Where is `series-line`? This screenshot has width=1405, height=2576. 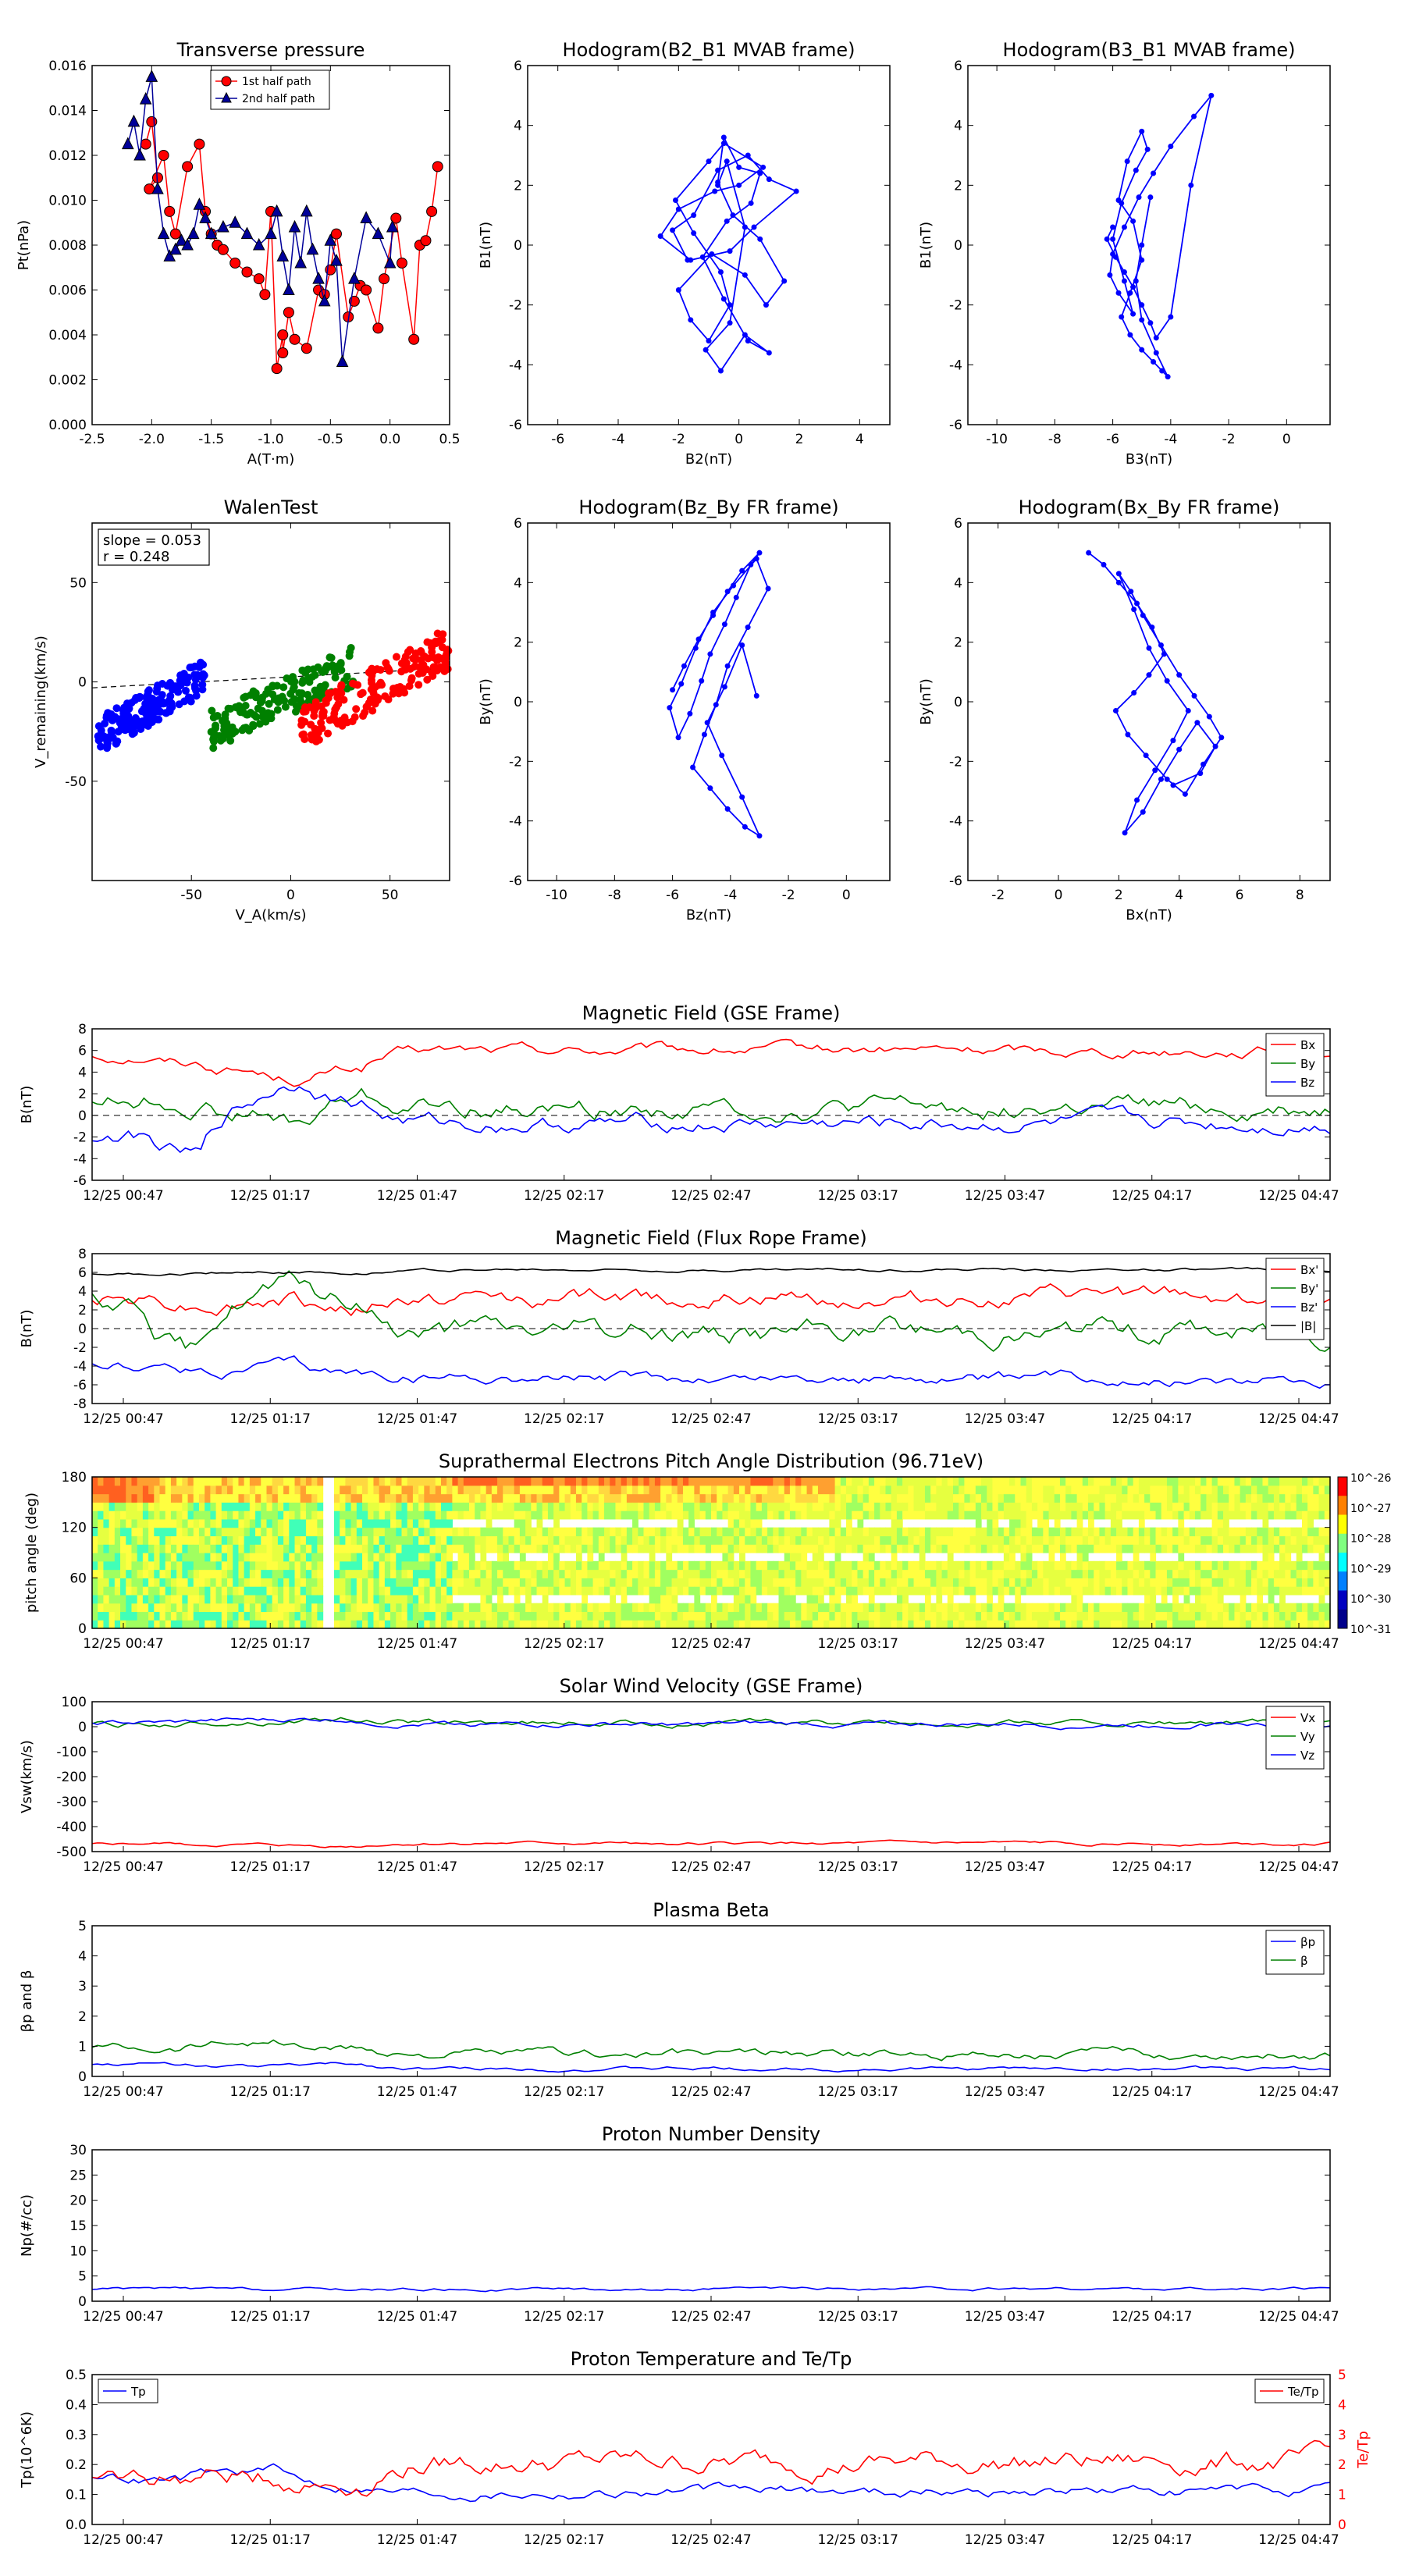 series-line is located at coordinates (711, 2050).